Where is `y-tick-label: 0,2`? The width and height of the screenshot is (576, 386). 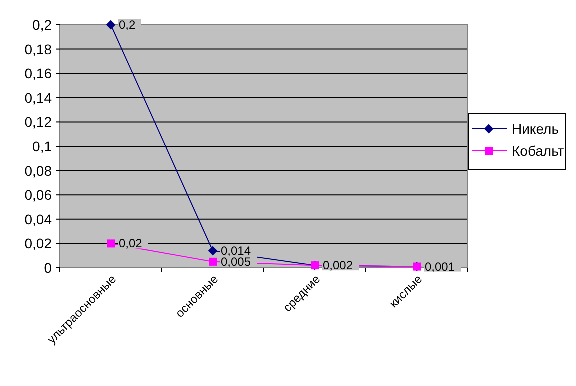
y-tick-label: 0,2 is located at coordinates (42, 25).